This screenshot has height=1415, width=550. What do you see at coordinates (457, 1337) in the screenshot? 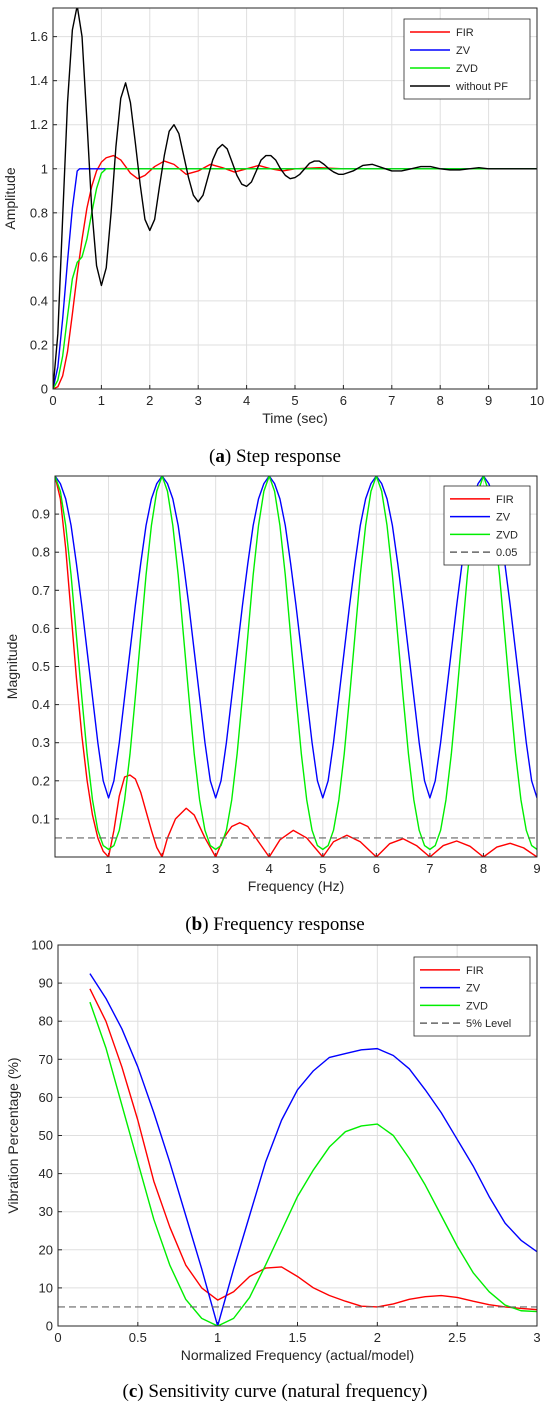
I see `x-tick-label: 2.5` at bounding box center [457, 1337].